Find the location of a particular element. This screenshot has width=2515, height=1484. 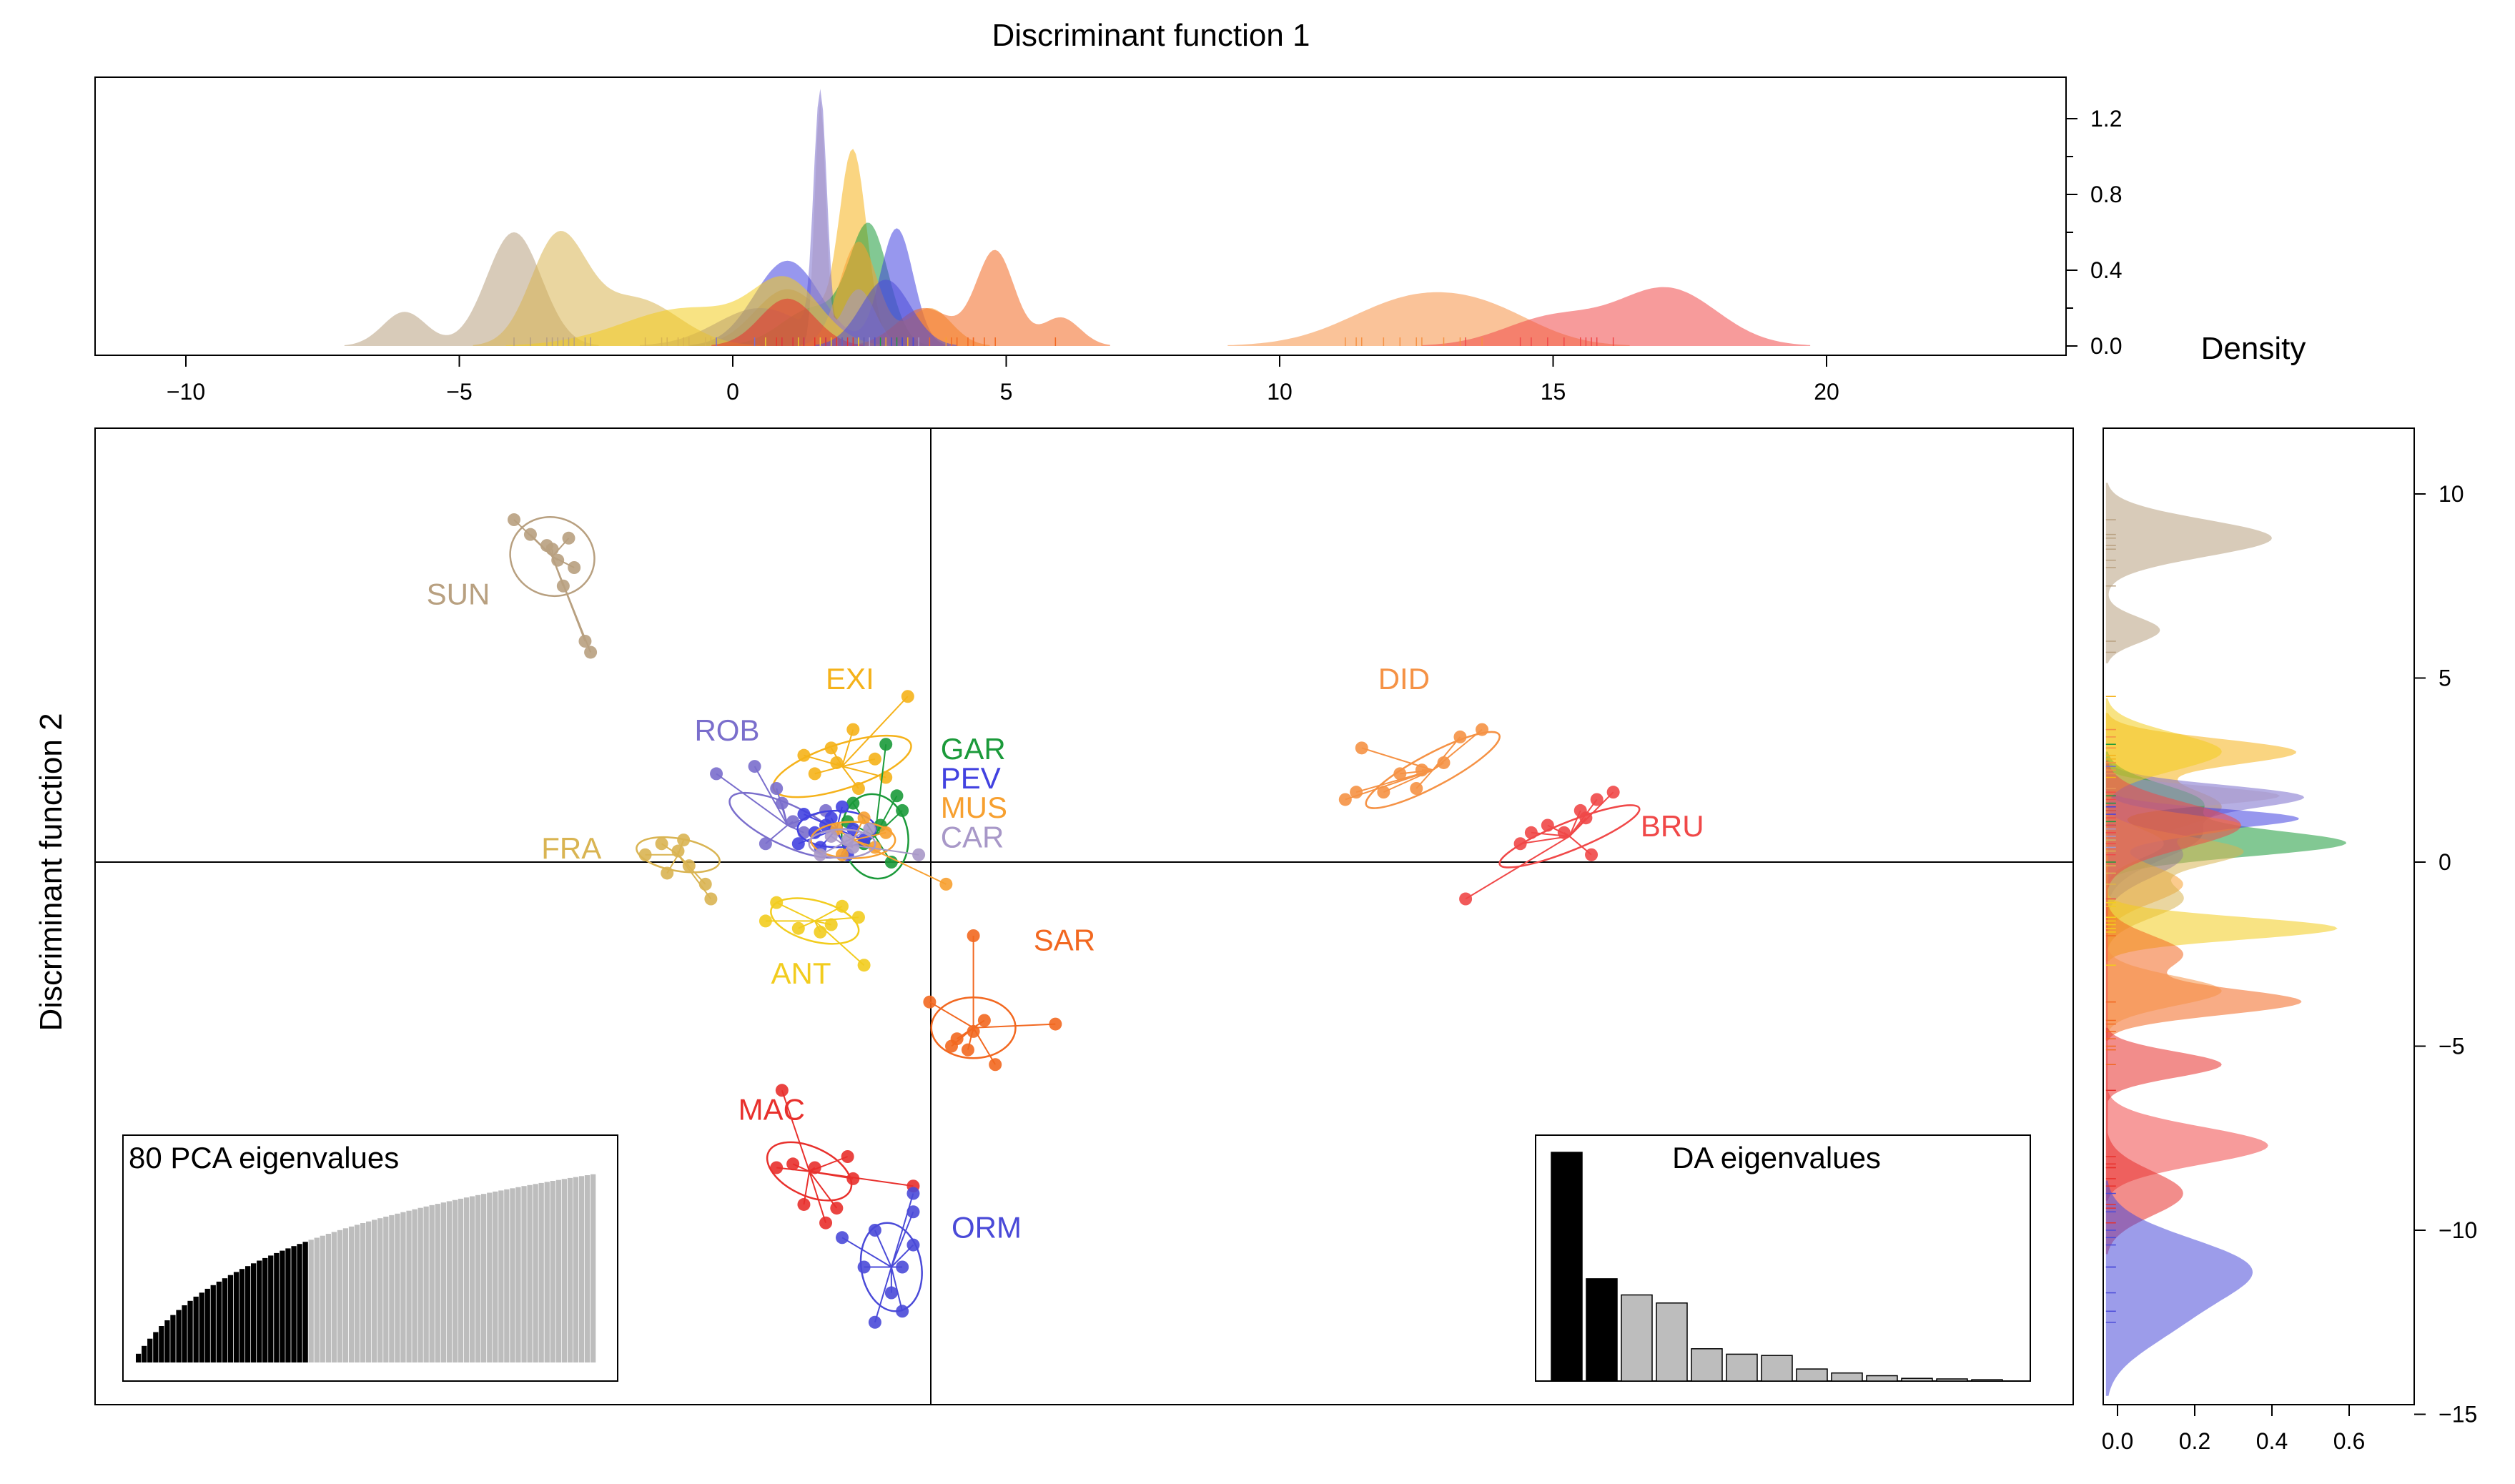

density-curve-fra is located at coordinates (617, 288).